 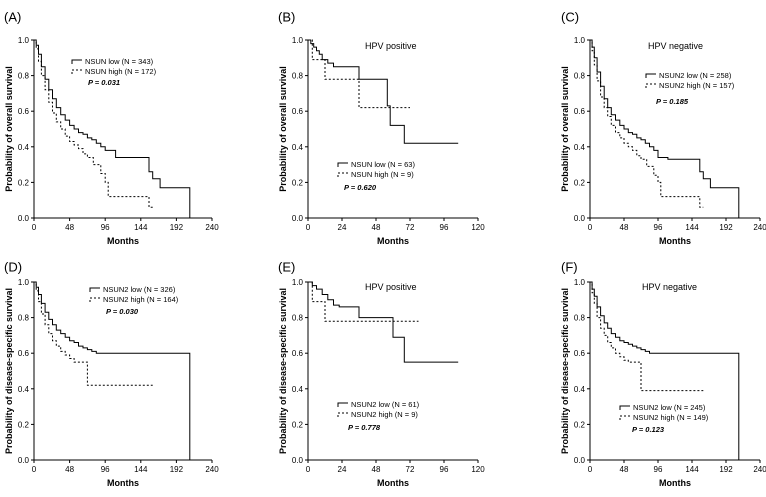 I want to click on legend-entry: NSUN high (N = 9), so click(x=382, y=174).